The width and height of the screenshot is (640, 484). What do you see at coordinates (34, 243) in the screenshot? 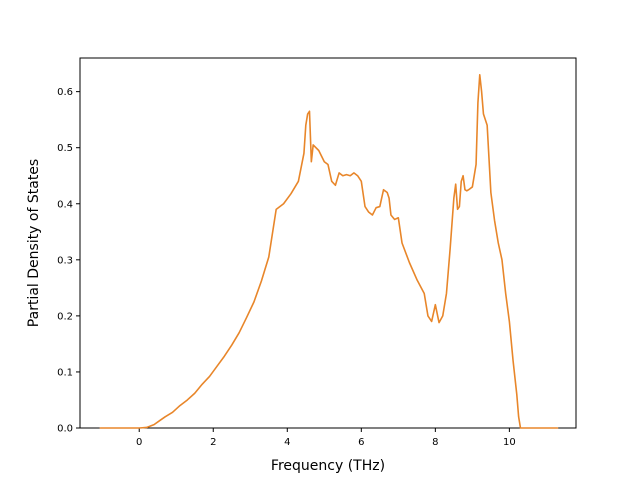
I see `y-axis-title: Partial Density of States` at bounding box center [34, 243].